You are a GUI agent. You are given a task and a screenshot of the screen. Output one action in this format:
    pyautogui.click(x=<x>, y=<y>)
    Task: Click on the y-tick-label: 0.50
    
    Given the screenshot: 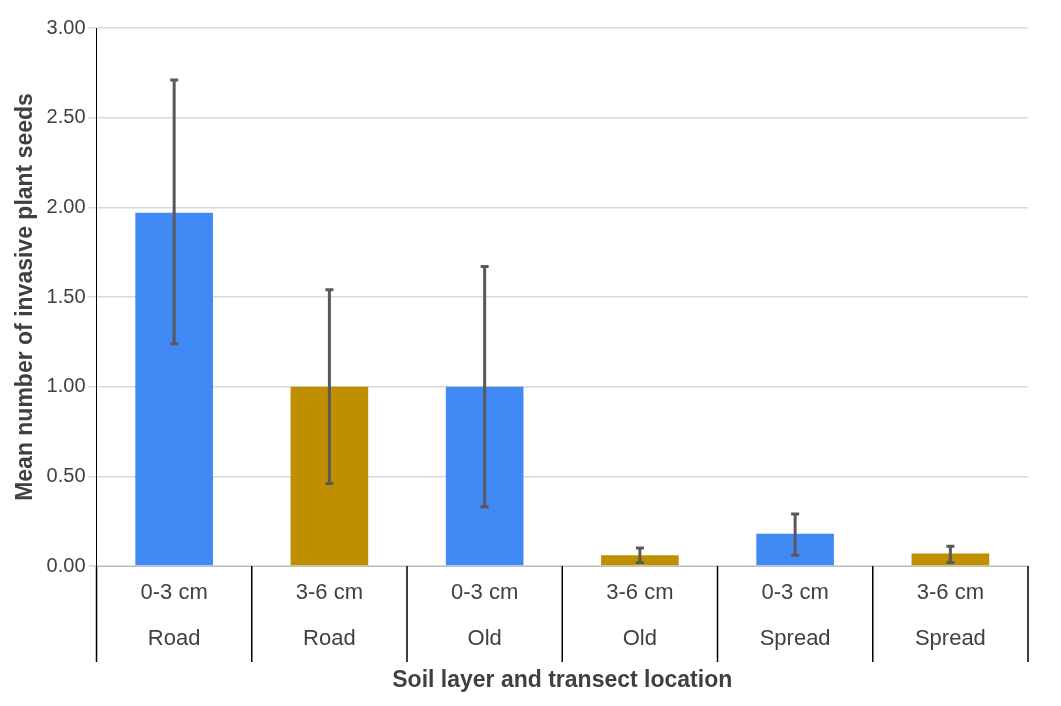 What is the action you would take?
    pyautogui.click(x=66, y=474)
    